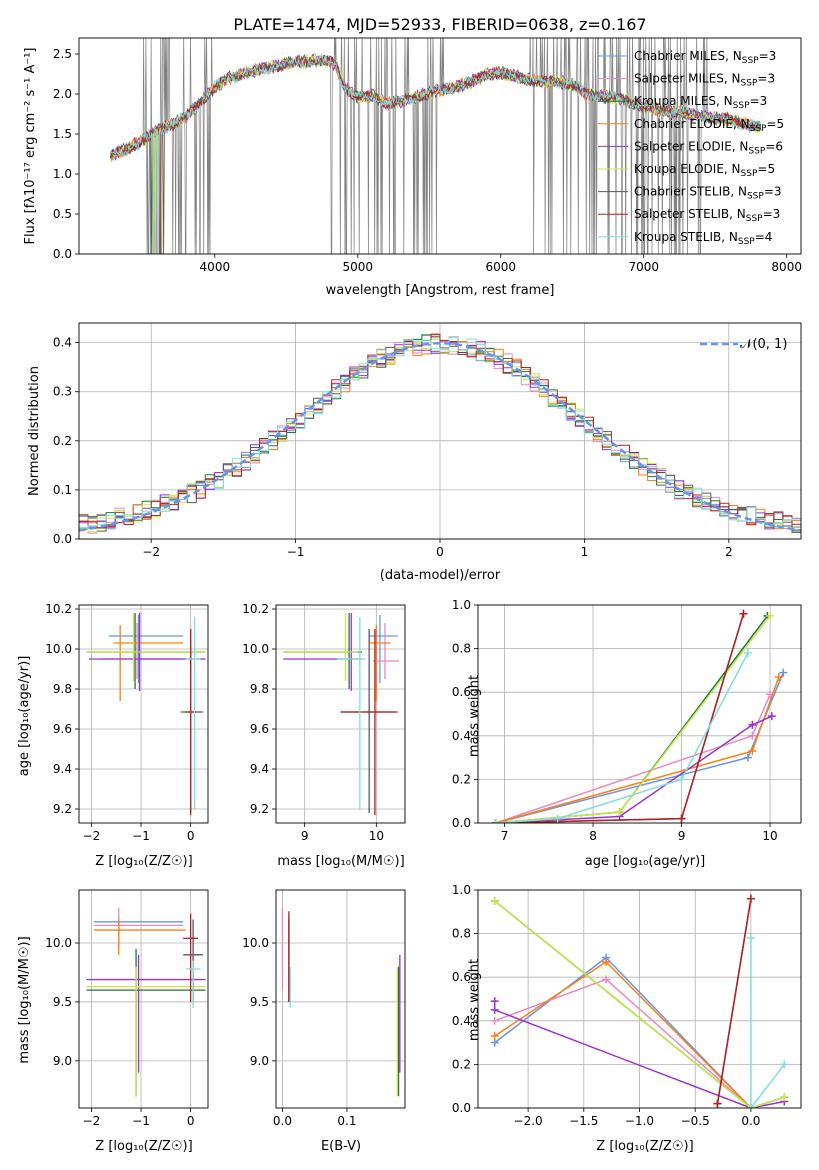 This screenshot has height=1170, width=819. Describe the element at coordinates (141, 836) in the screenshot. I see `agez-xtick-label: −1` at that location.